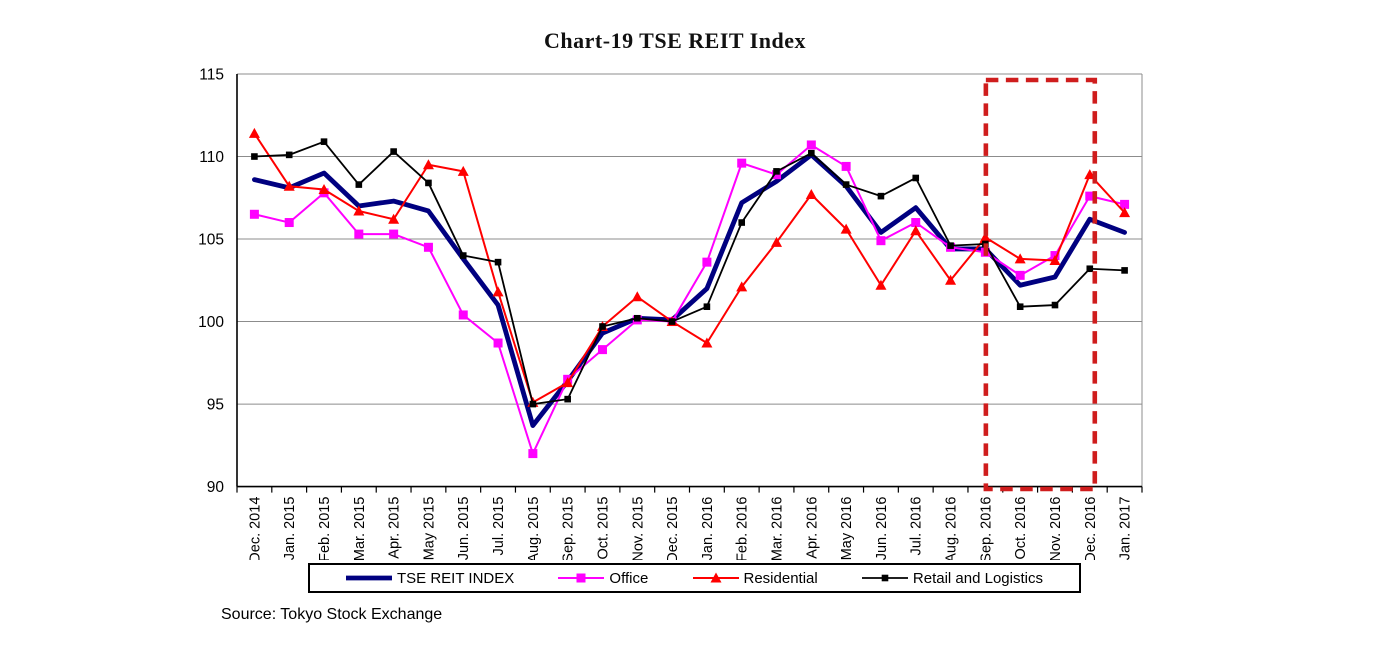 Image resolution: width=1391 pixels, height=665 pixels. What do you see at coordinates (675, 40) in the screenshot?
I see `chart-title: Chart-19 TSE REIT Index` at bounding box center [675, 40].